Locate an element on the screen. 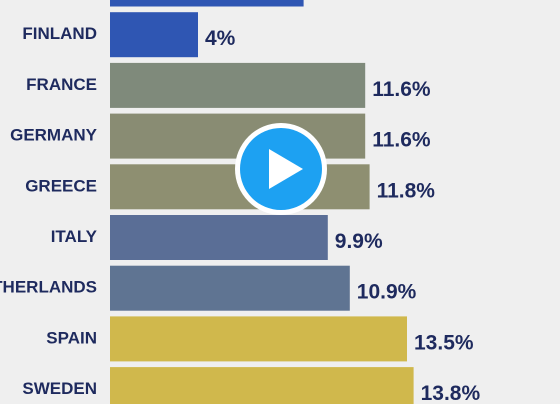 The image size is (560, 404). value-label: 4% is located at coordinates (220, 38).